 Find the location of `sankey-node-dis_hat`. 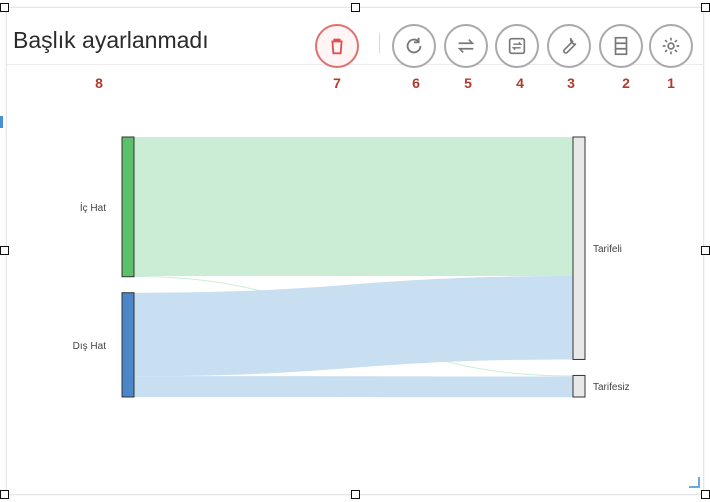

sankey-node-dis_hat is located at coordinates (128, 345).